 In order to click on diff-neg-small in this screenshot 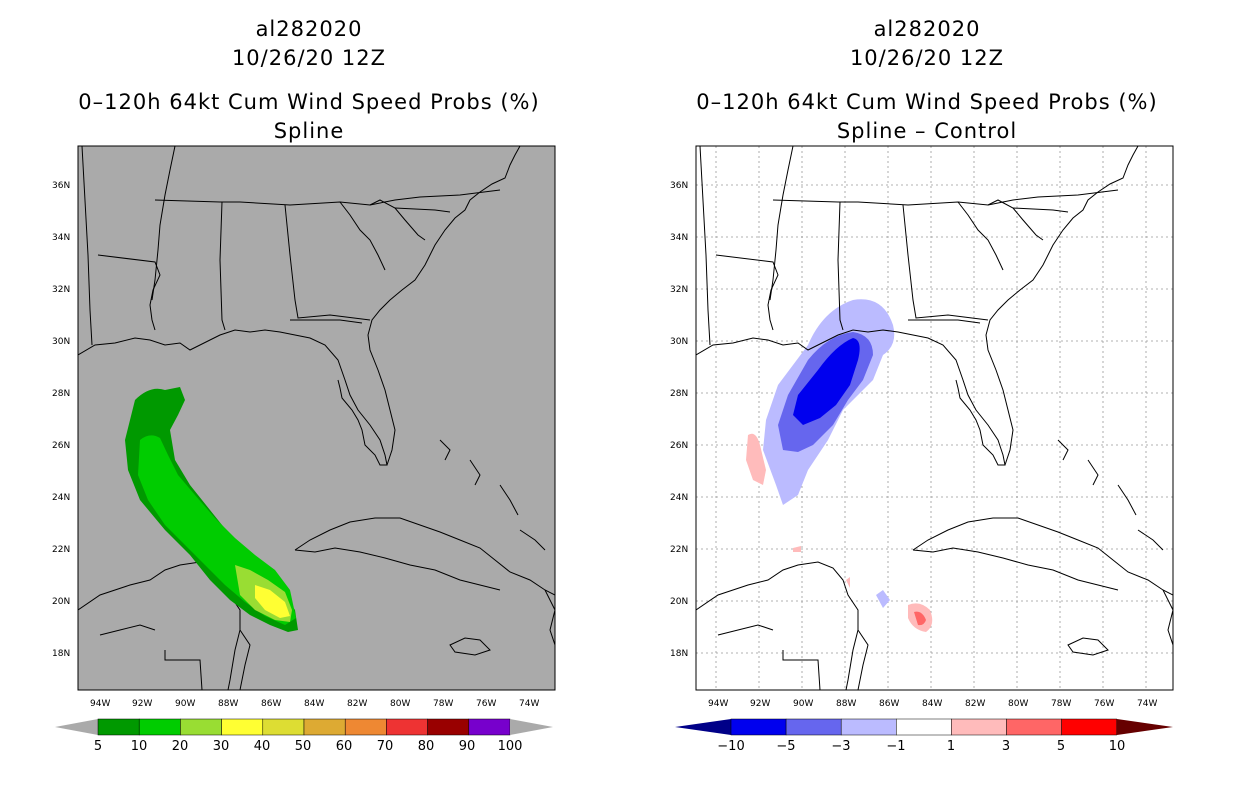, I will do `click(883, 599)`.